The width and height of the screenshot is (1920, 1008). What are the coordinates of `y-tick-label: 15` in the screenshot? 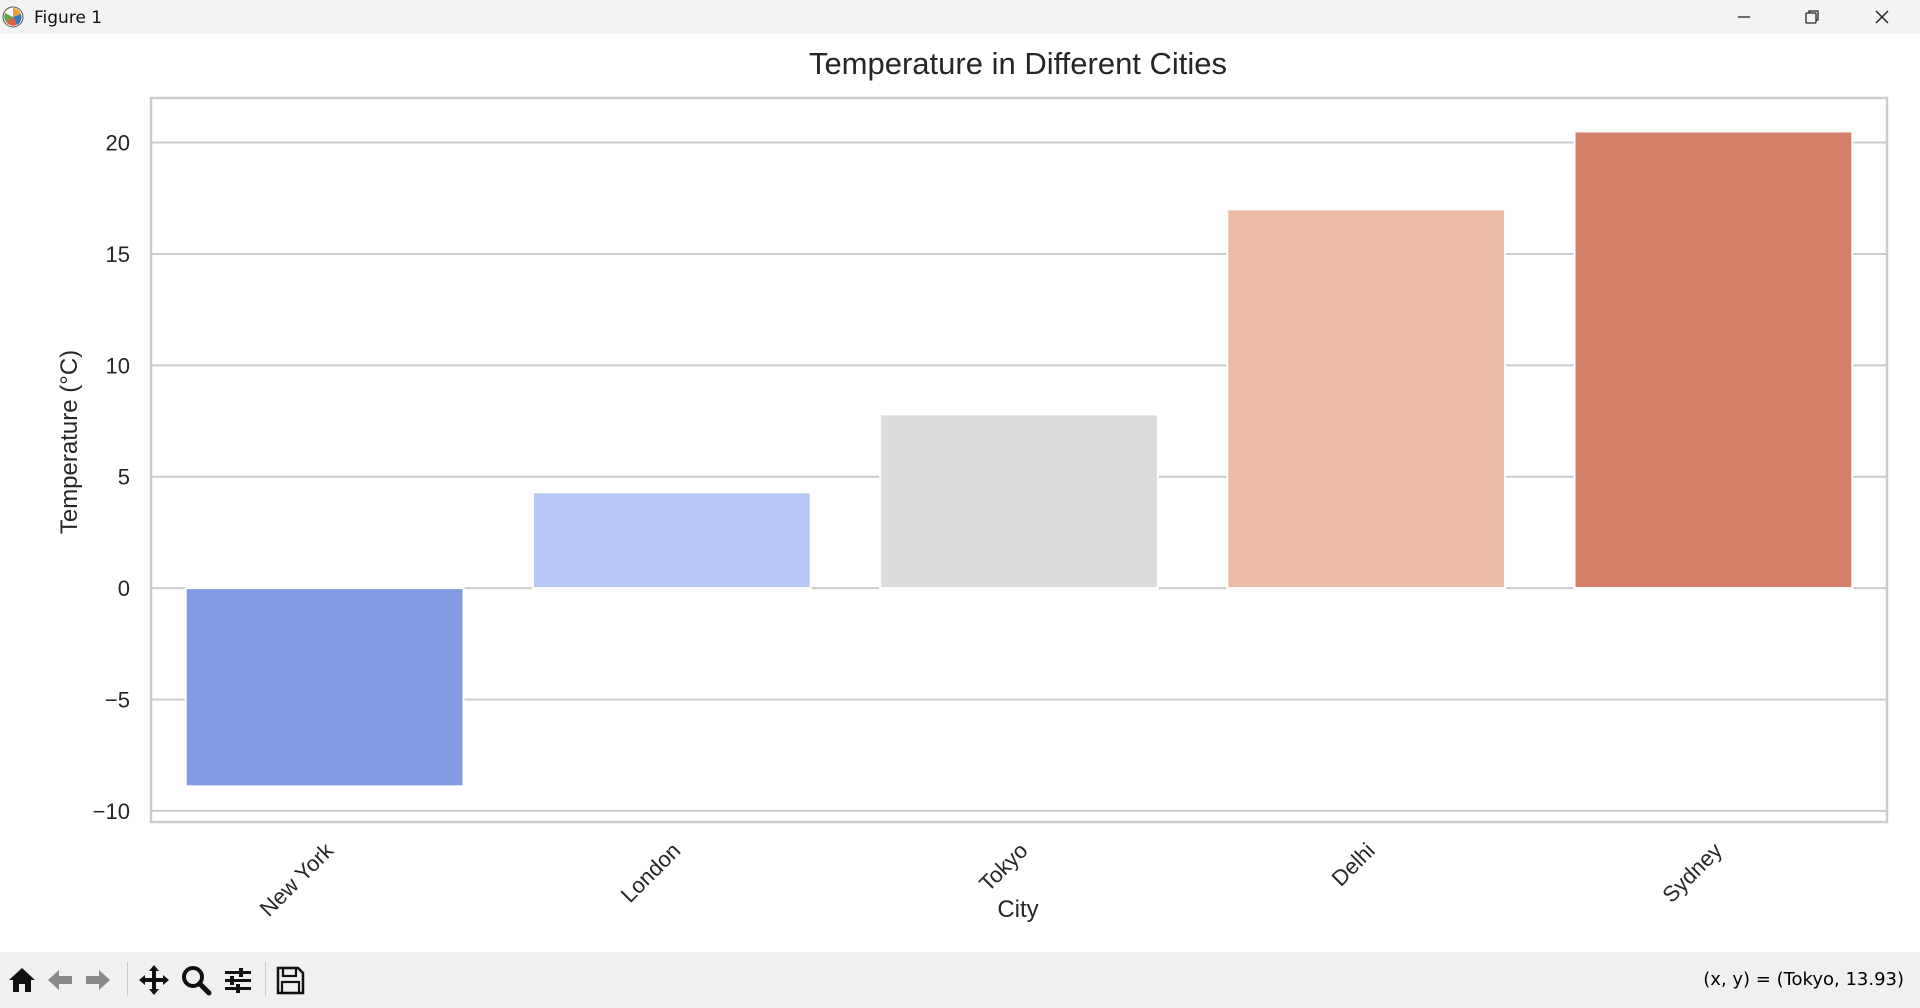 It's located at (118, 254).